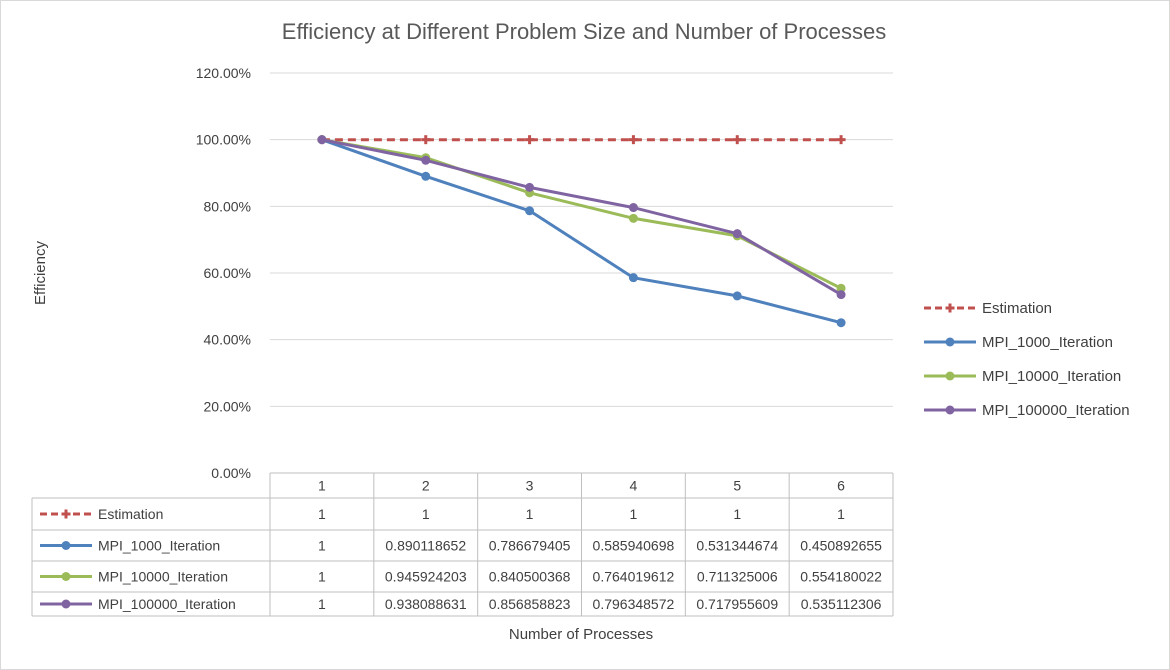 Image resolution: width=1170 pixels, height=670 pixels. Describe the element at coordinates (581, 634) in the screenshot. I see `x-axis-title: Number of Processes` at that location.